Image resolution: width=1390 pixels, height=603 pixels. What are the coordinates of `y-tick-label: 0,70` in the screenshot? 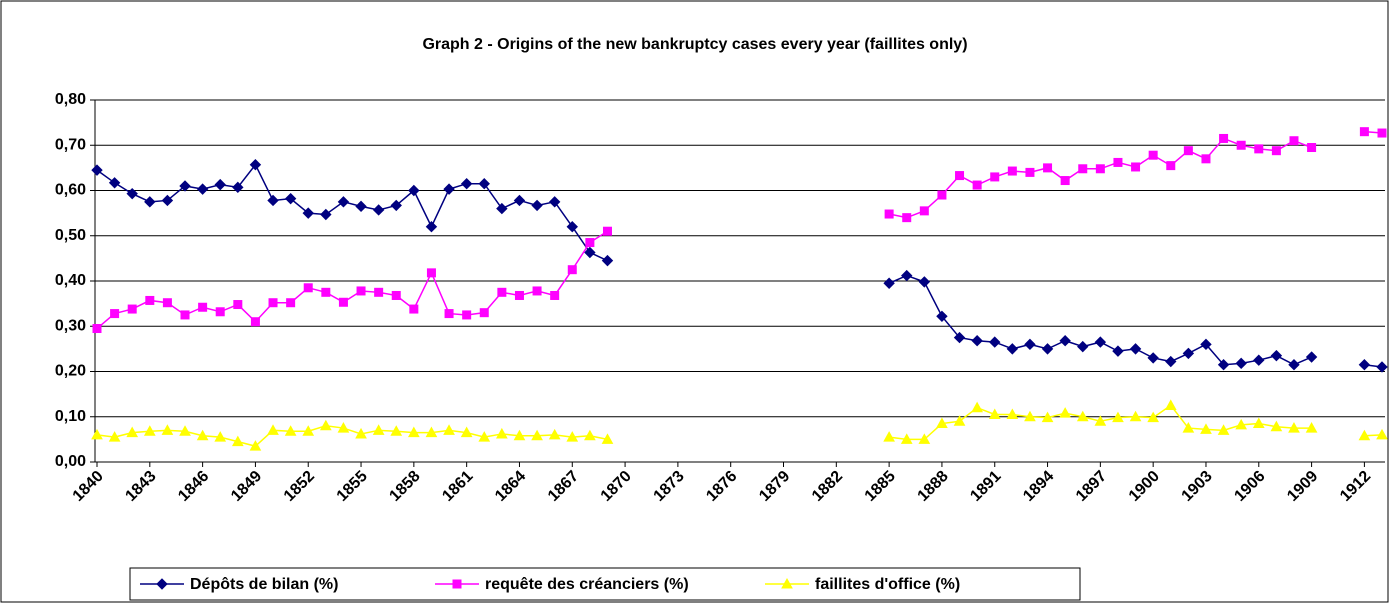 It's located at (70, 144).